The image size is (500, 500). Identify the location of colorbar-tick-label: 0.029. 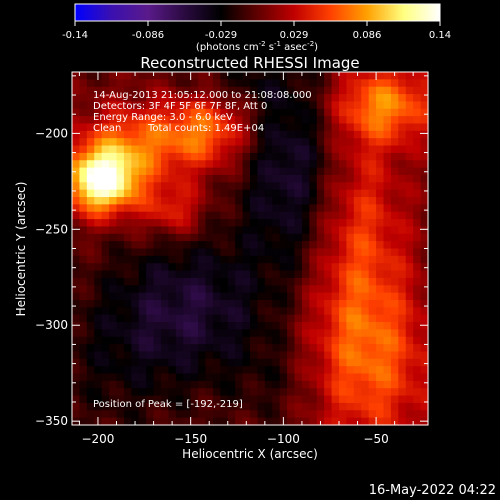
(294, 35).